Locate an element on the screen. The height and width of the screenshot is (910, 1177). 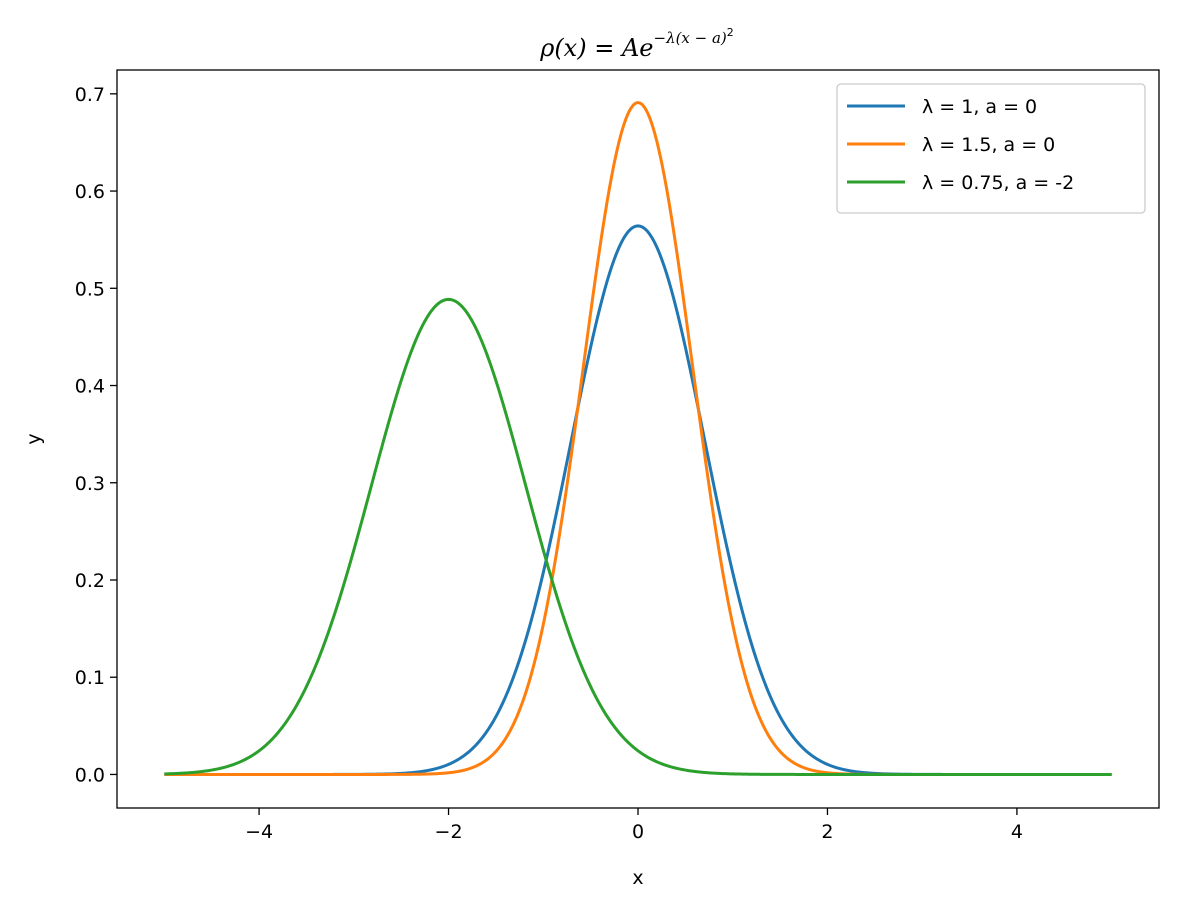
title-exponent: −λ(x − a) is located at coordinates (690, 38).